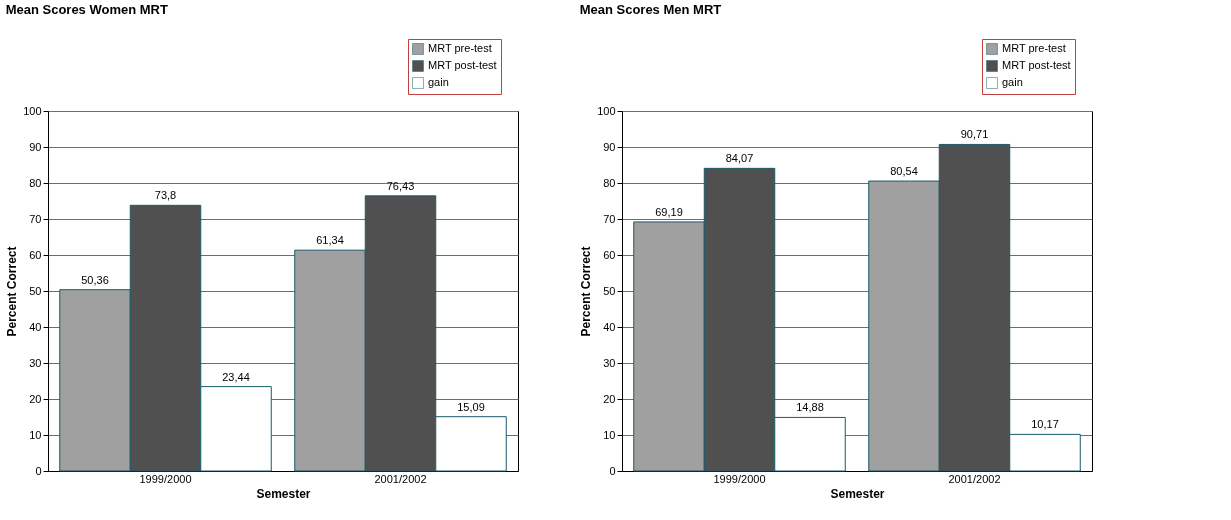 This screenshot has height=520, width=1231. Describe the element at coordinates (236, 376) in the screenshot. I see `data-label: 23,44` at that location.